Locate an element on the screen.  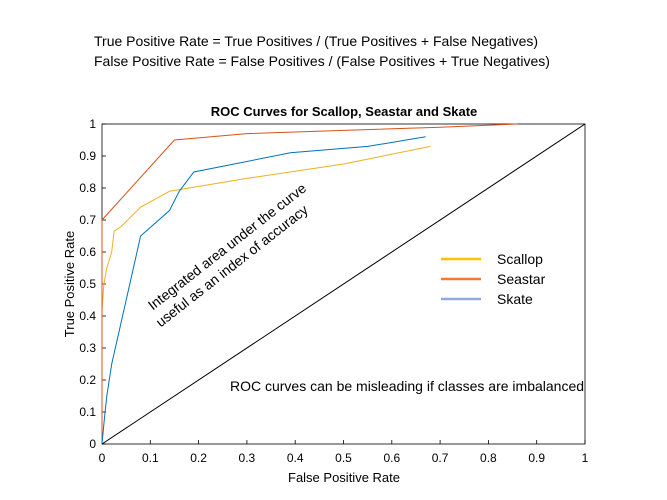
x-tick-label: 0.4 is located at coordinates (295, 458).